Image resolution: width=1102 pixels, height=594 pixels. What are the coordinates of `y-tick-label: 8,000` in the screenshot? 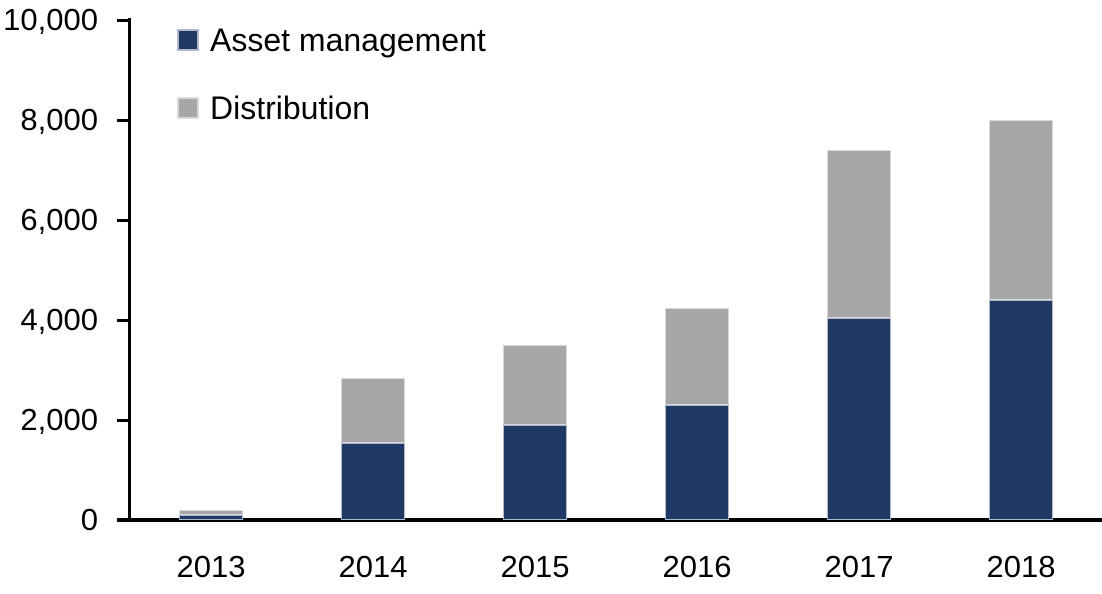 It's located at (59, 119).